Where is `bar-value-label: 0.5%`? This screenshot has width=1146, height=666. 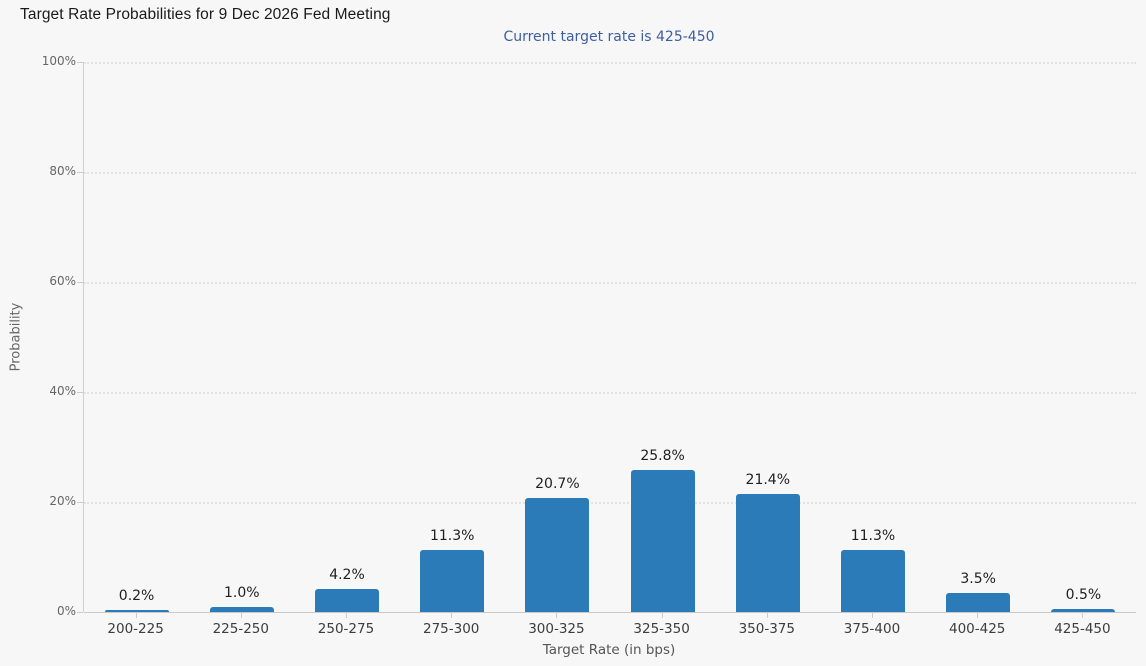 bar-value-label: 0.5% is located at coordinates (1083, 595).